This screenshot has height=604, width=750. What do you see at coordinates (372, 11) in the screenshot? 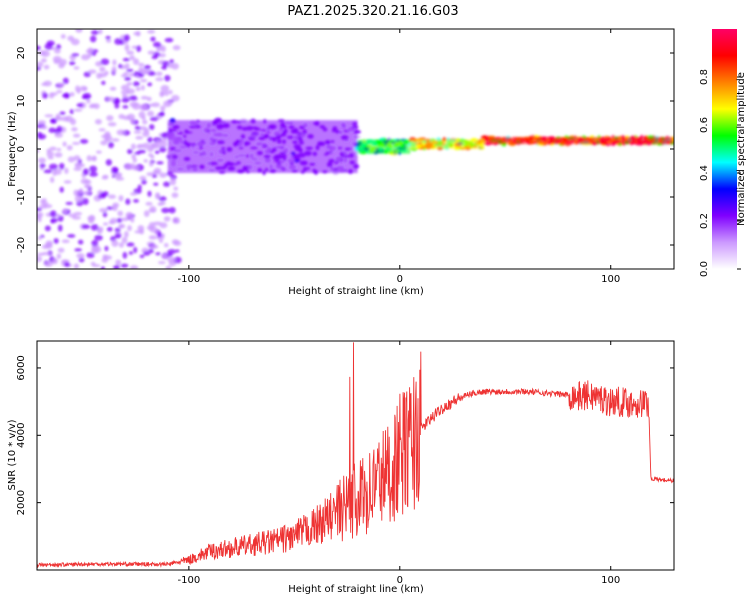
I see `figure-title: PAZ1.2025.320.21.16.G03` at bounding box center [372, 11].